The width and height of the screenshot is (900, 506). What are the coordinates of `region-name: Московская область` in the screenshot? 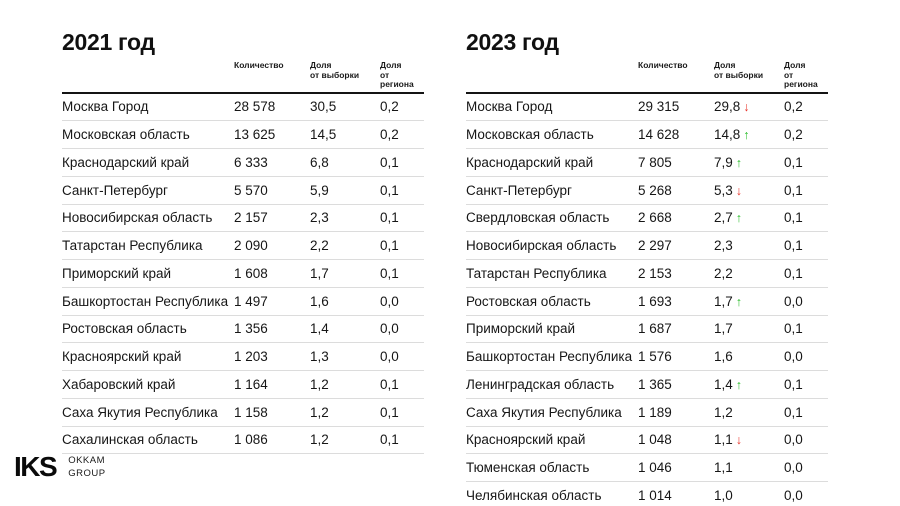 It's located at (530, 135).